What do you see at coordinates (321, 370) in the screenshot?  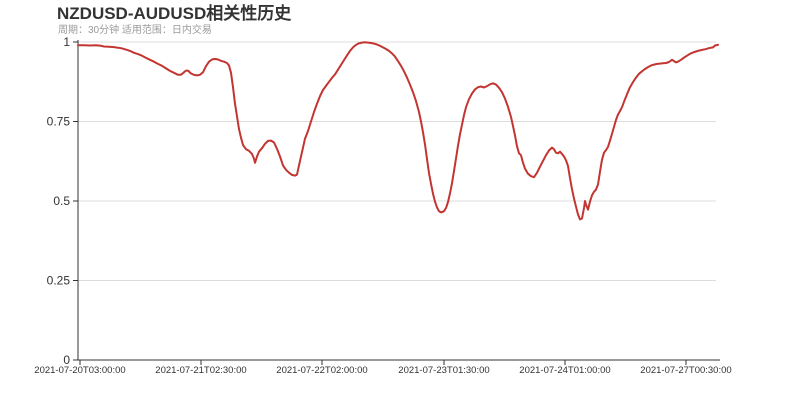 I see `x-axis-label: 2021-07-22T02:00:00` at bounding box center [321, 370].